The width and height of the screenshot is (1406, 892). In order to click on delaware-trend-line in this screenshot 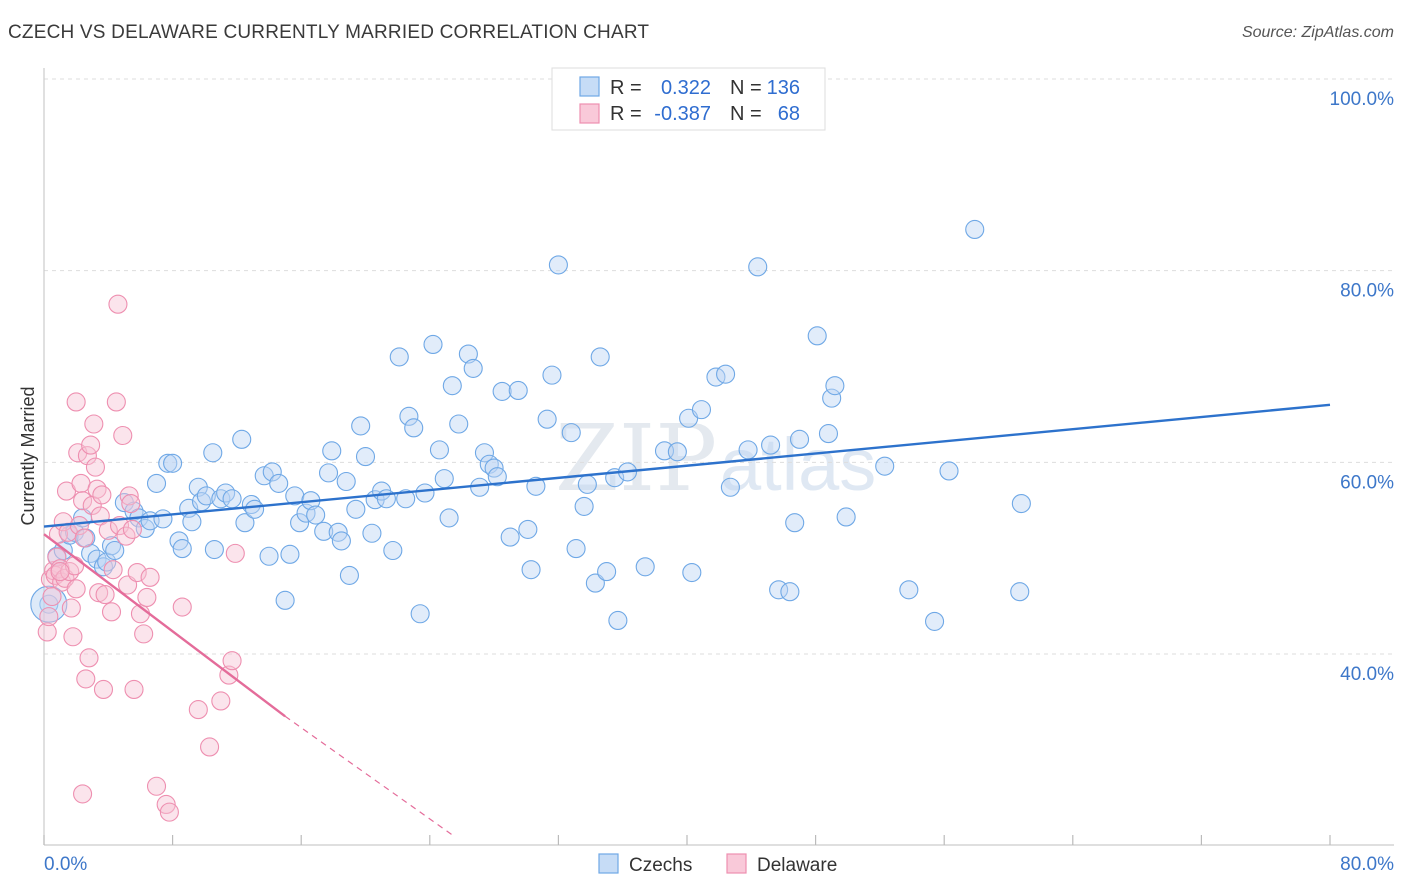, I will do `click(164, 625)`.